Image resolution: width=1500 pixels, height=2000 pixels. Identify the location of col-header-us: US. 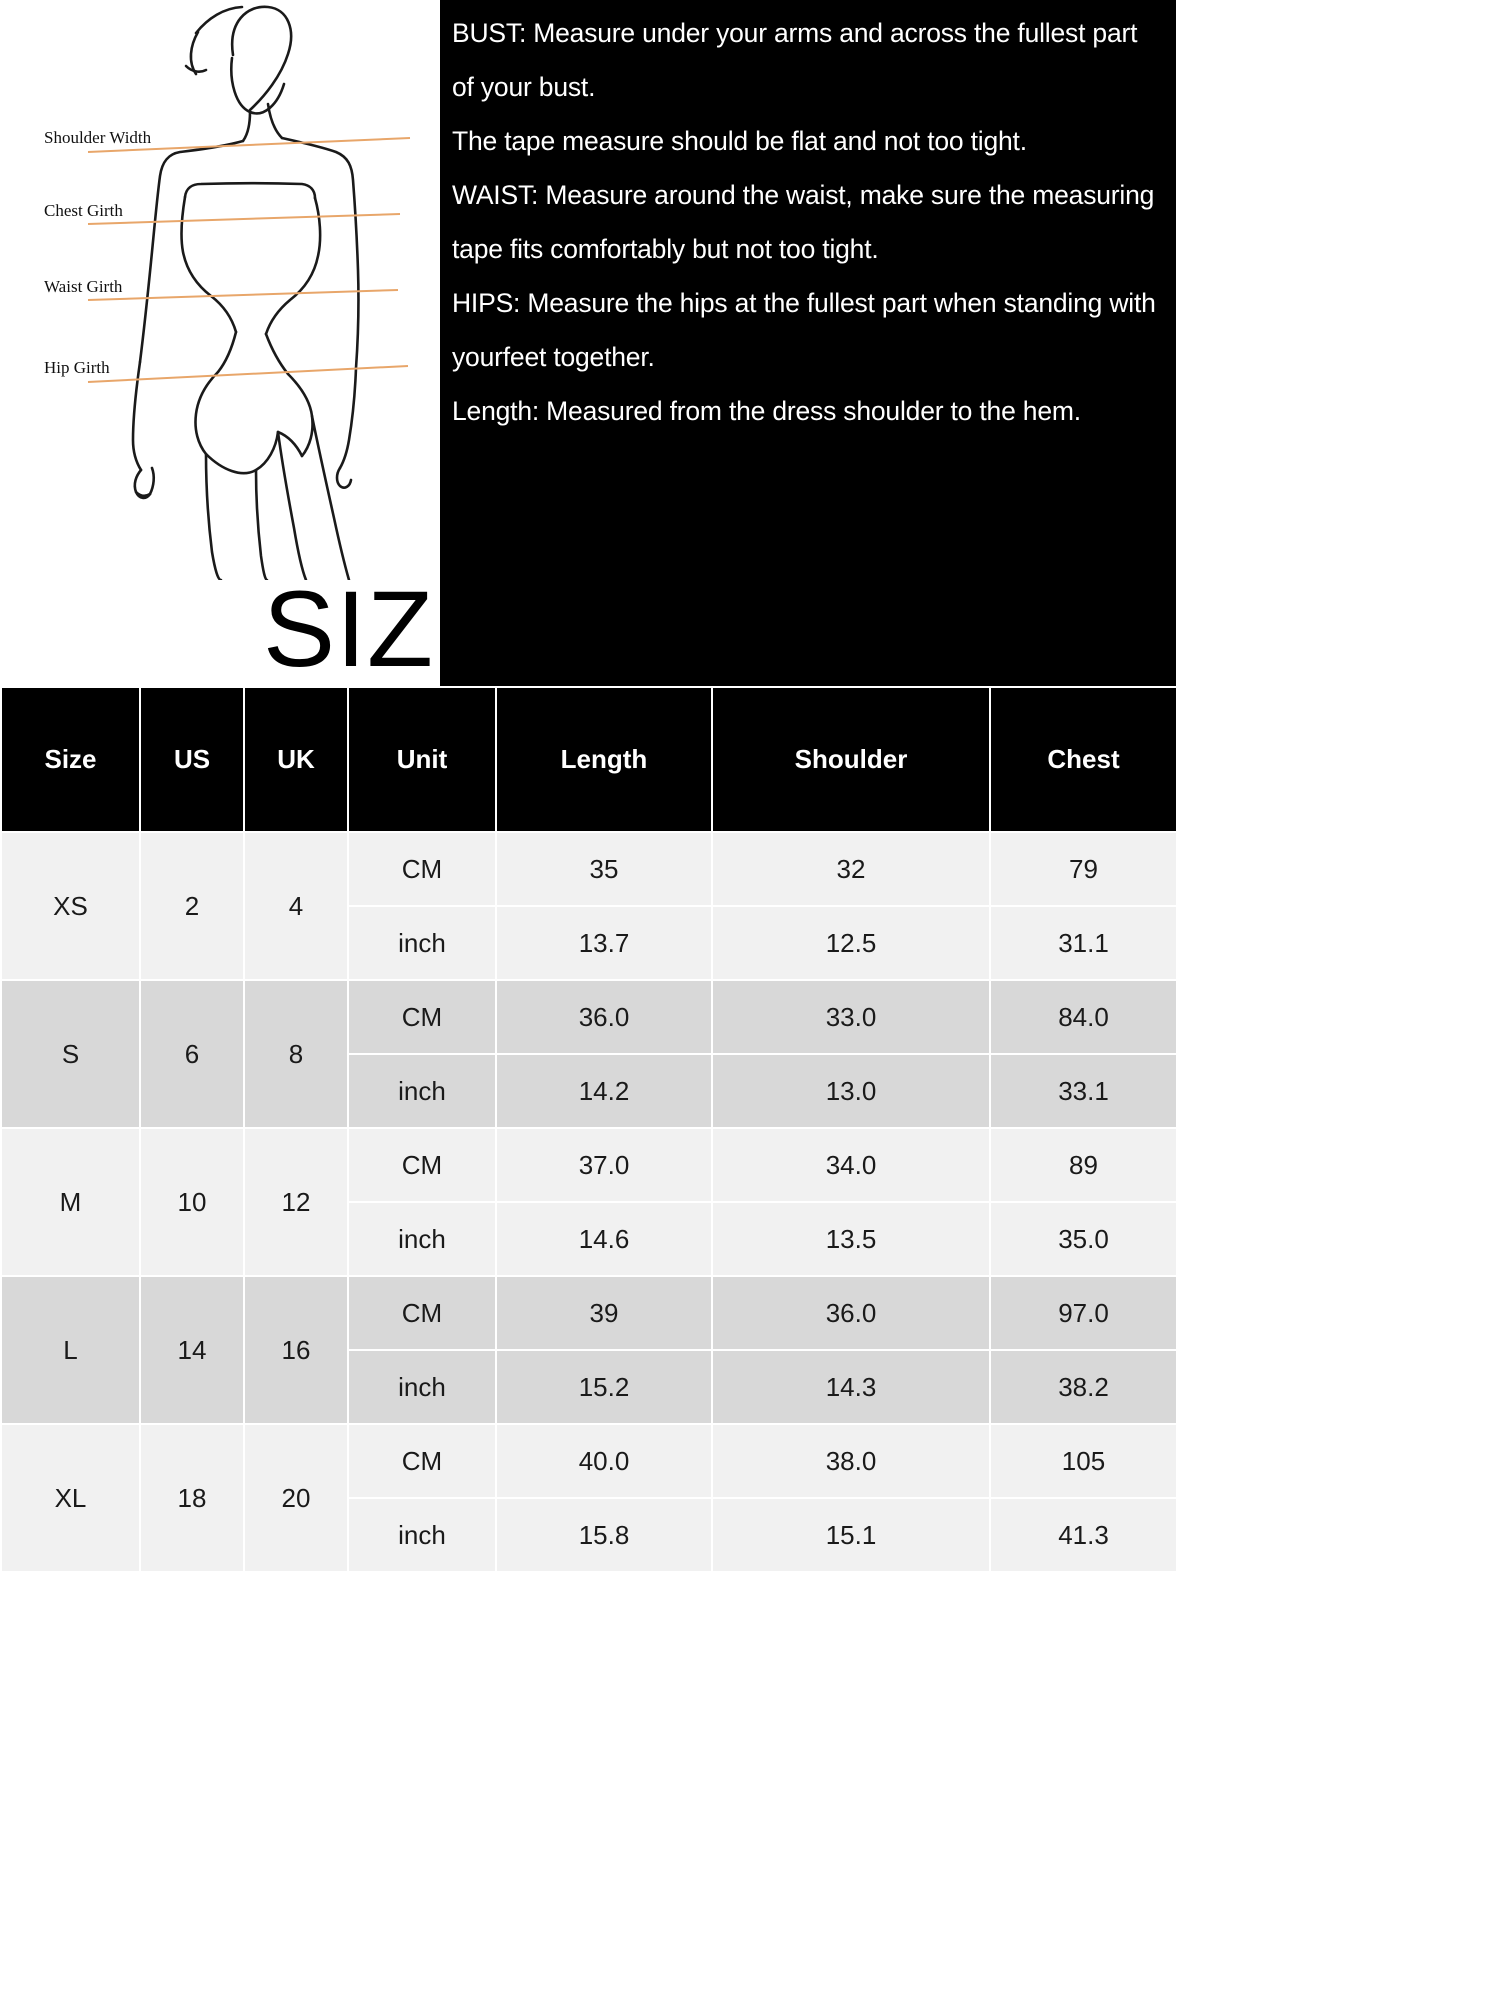
(192, 759).